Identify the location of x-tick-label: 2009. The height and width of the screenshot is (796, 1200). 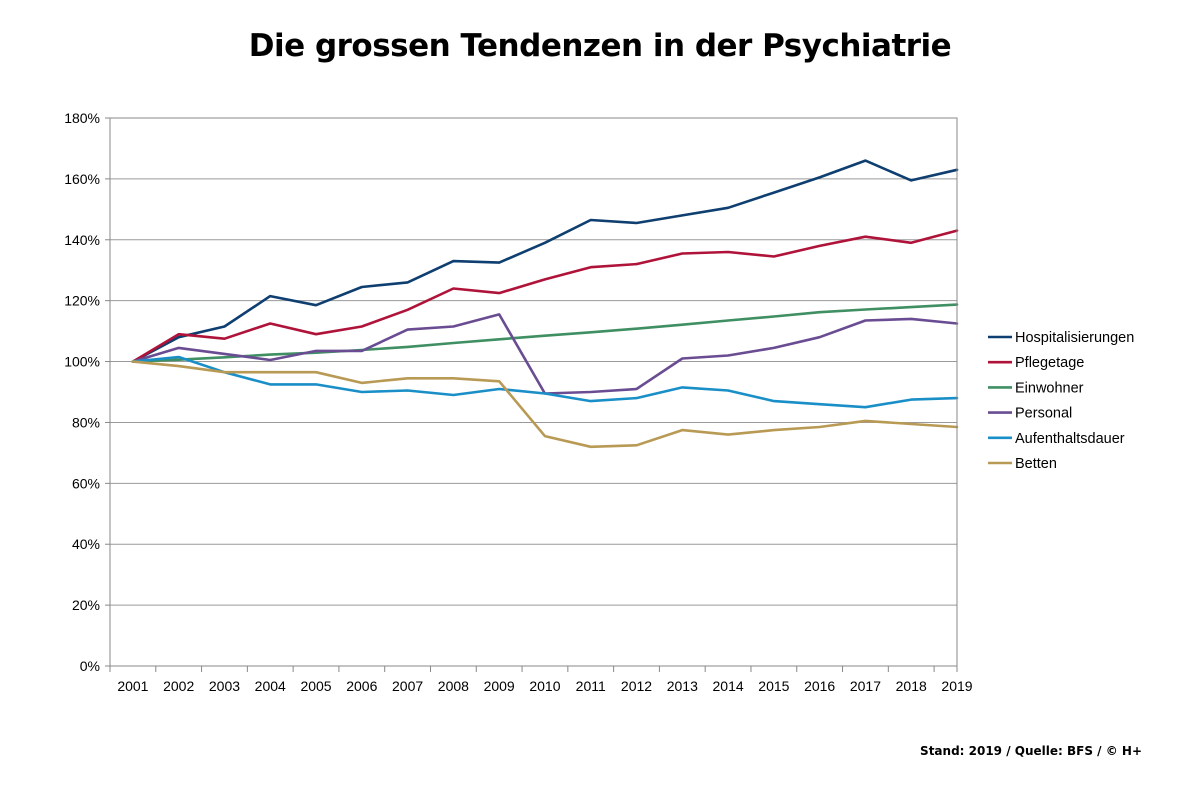
(499, 686).